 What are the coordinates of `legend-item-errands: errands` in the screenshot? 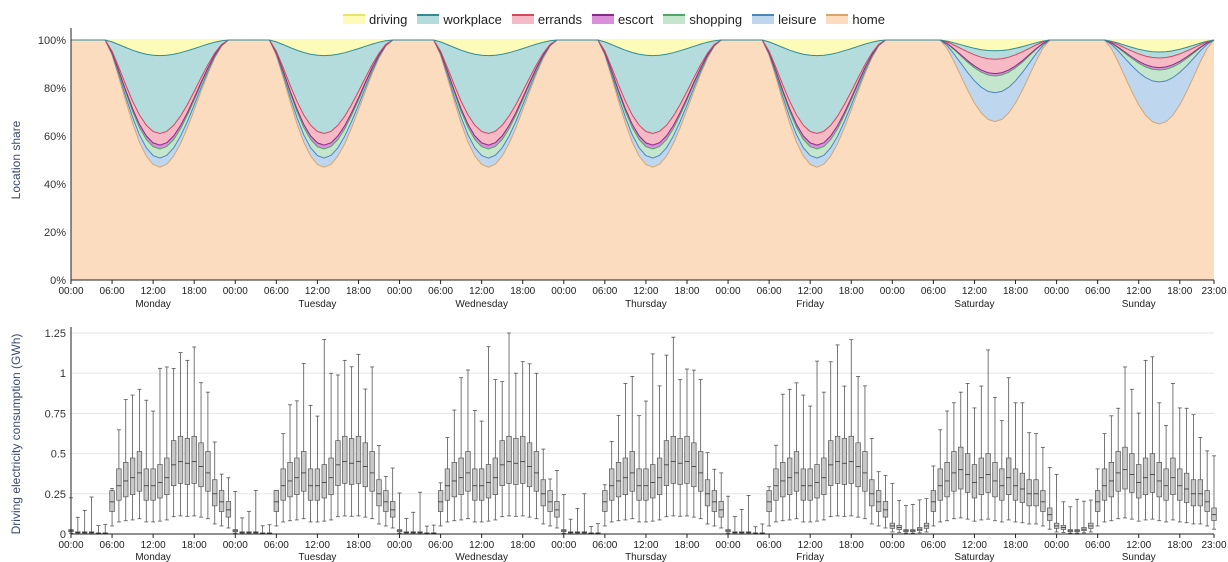 It's located at (546, 19).